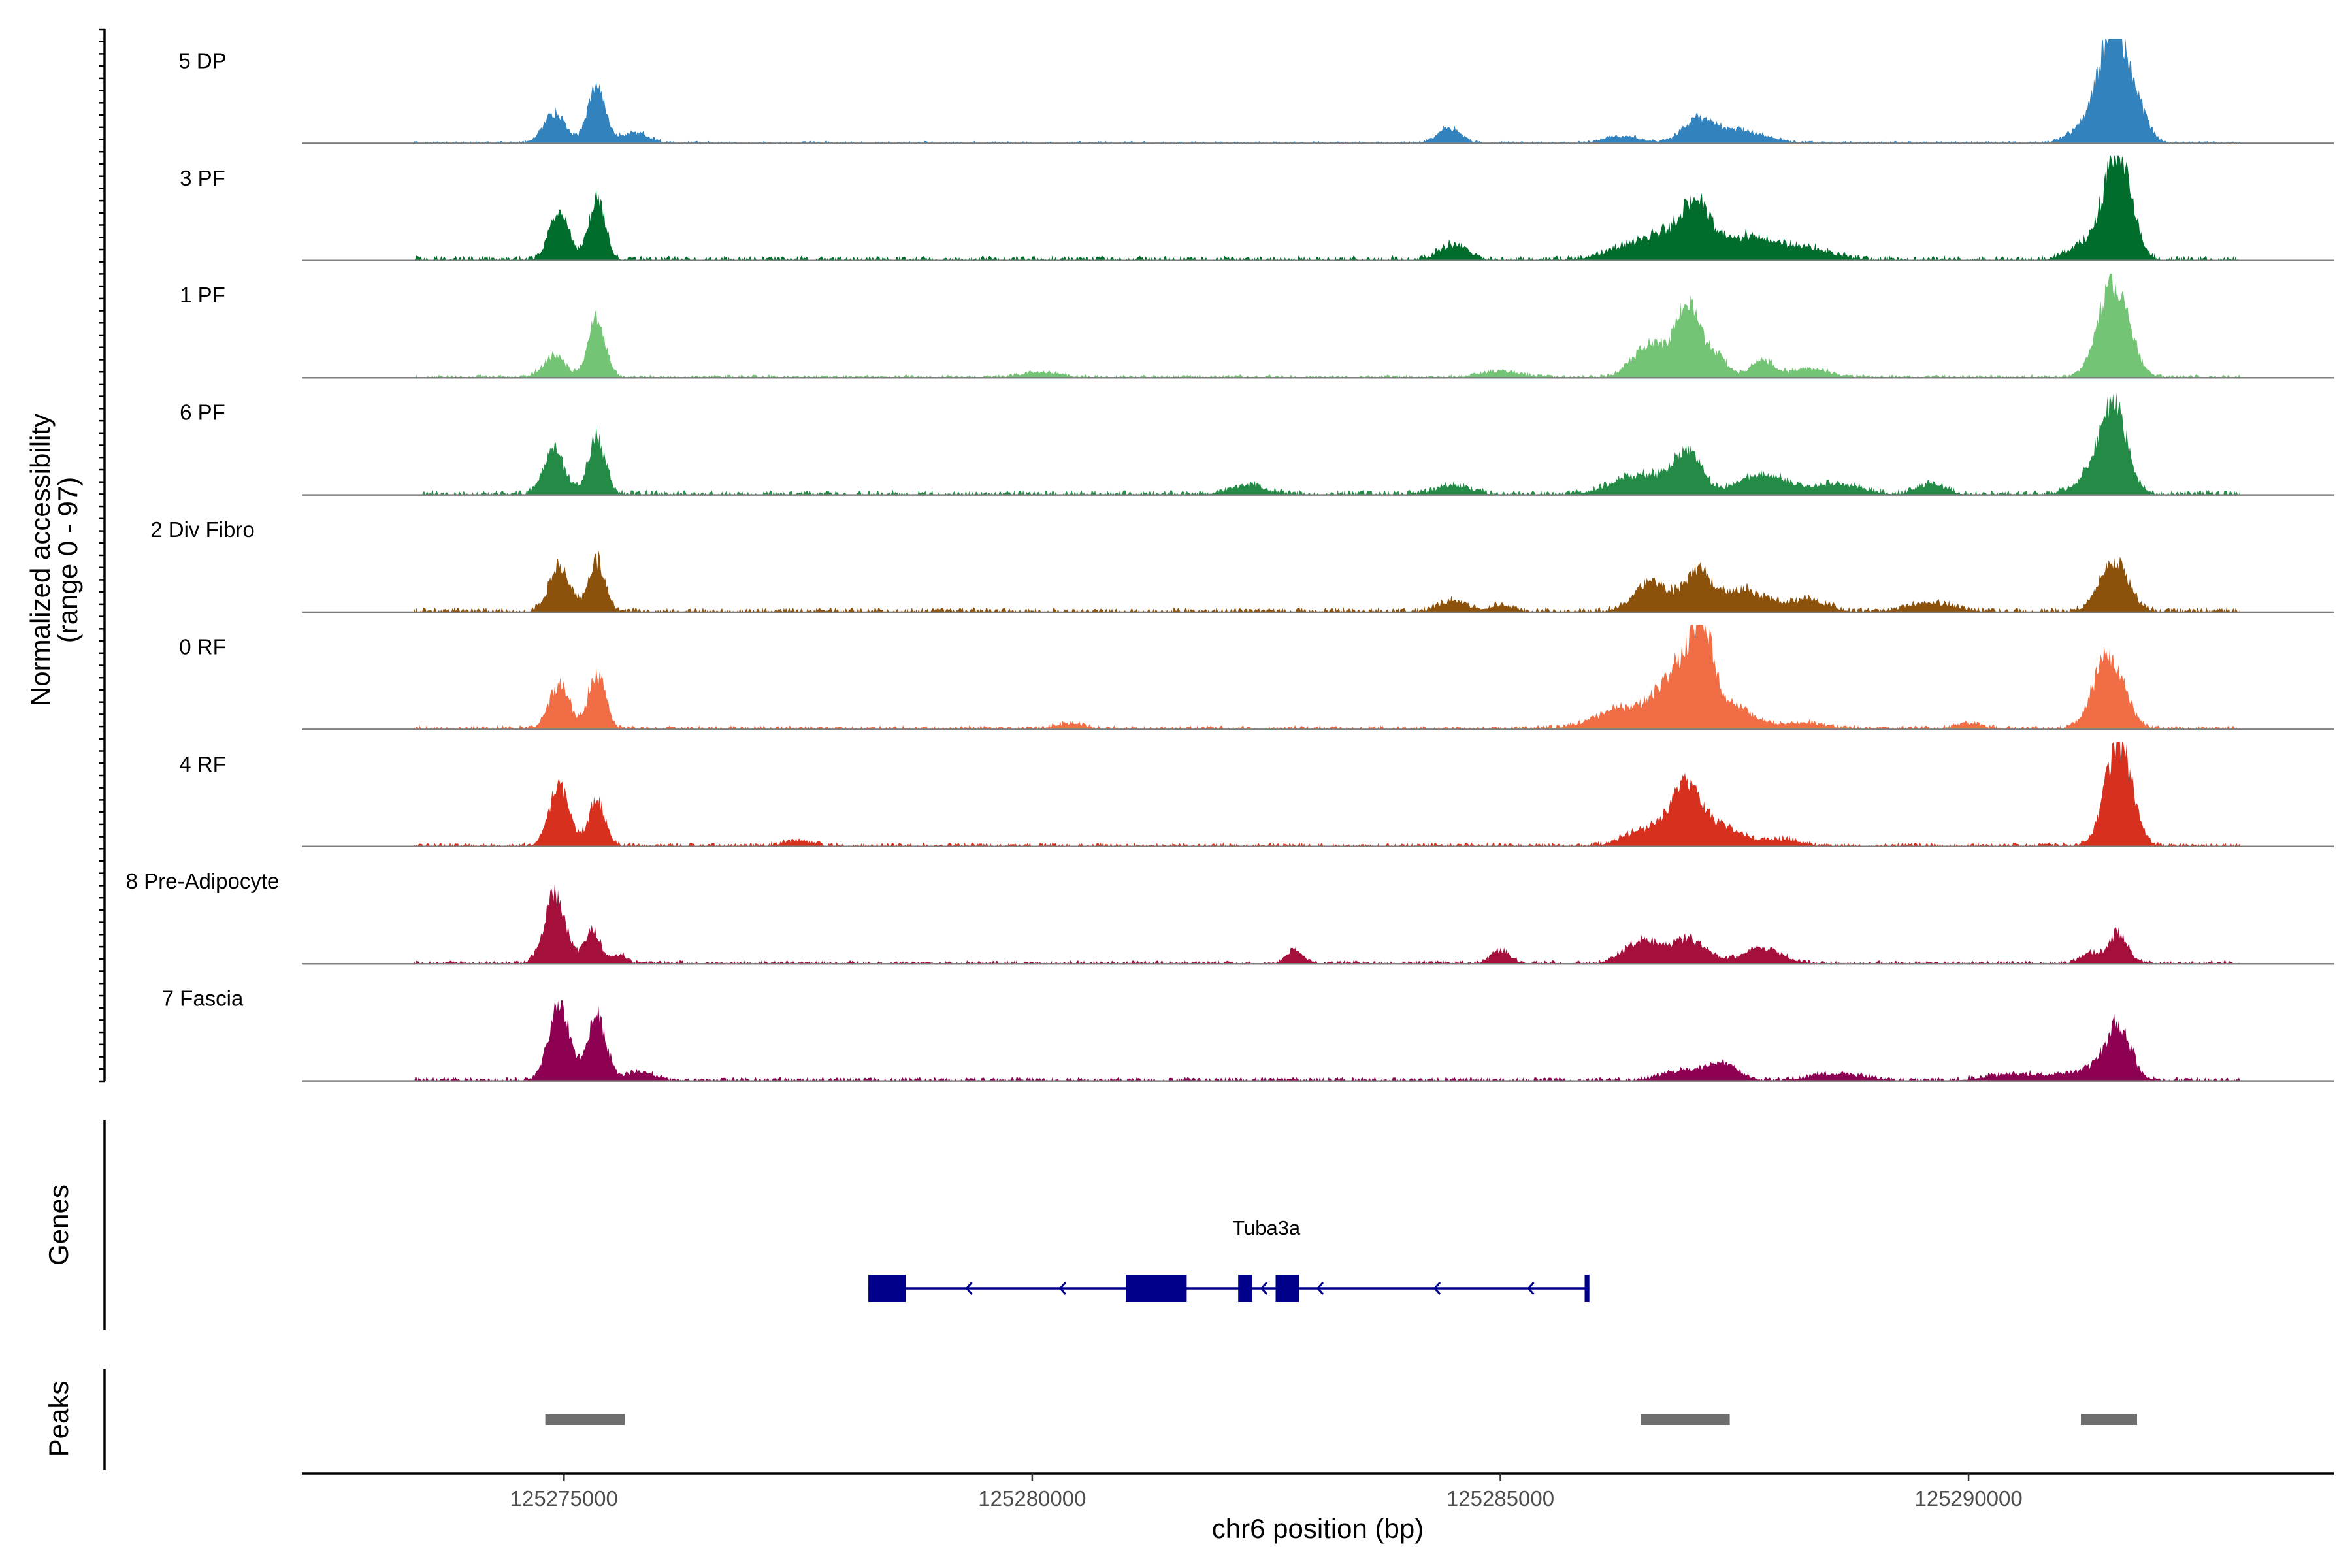 This screenshot has width=2352, height=1568. I want to click on x-tick-label: 125280000, so click(1032, 1498).